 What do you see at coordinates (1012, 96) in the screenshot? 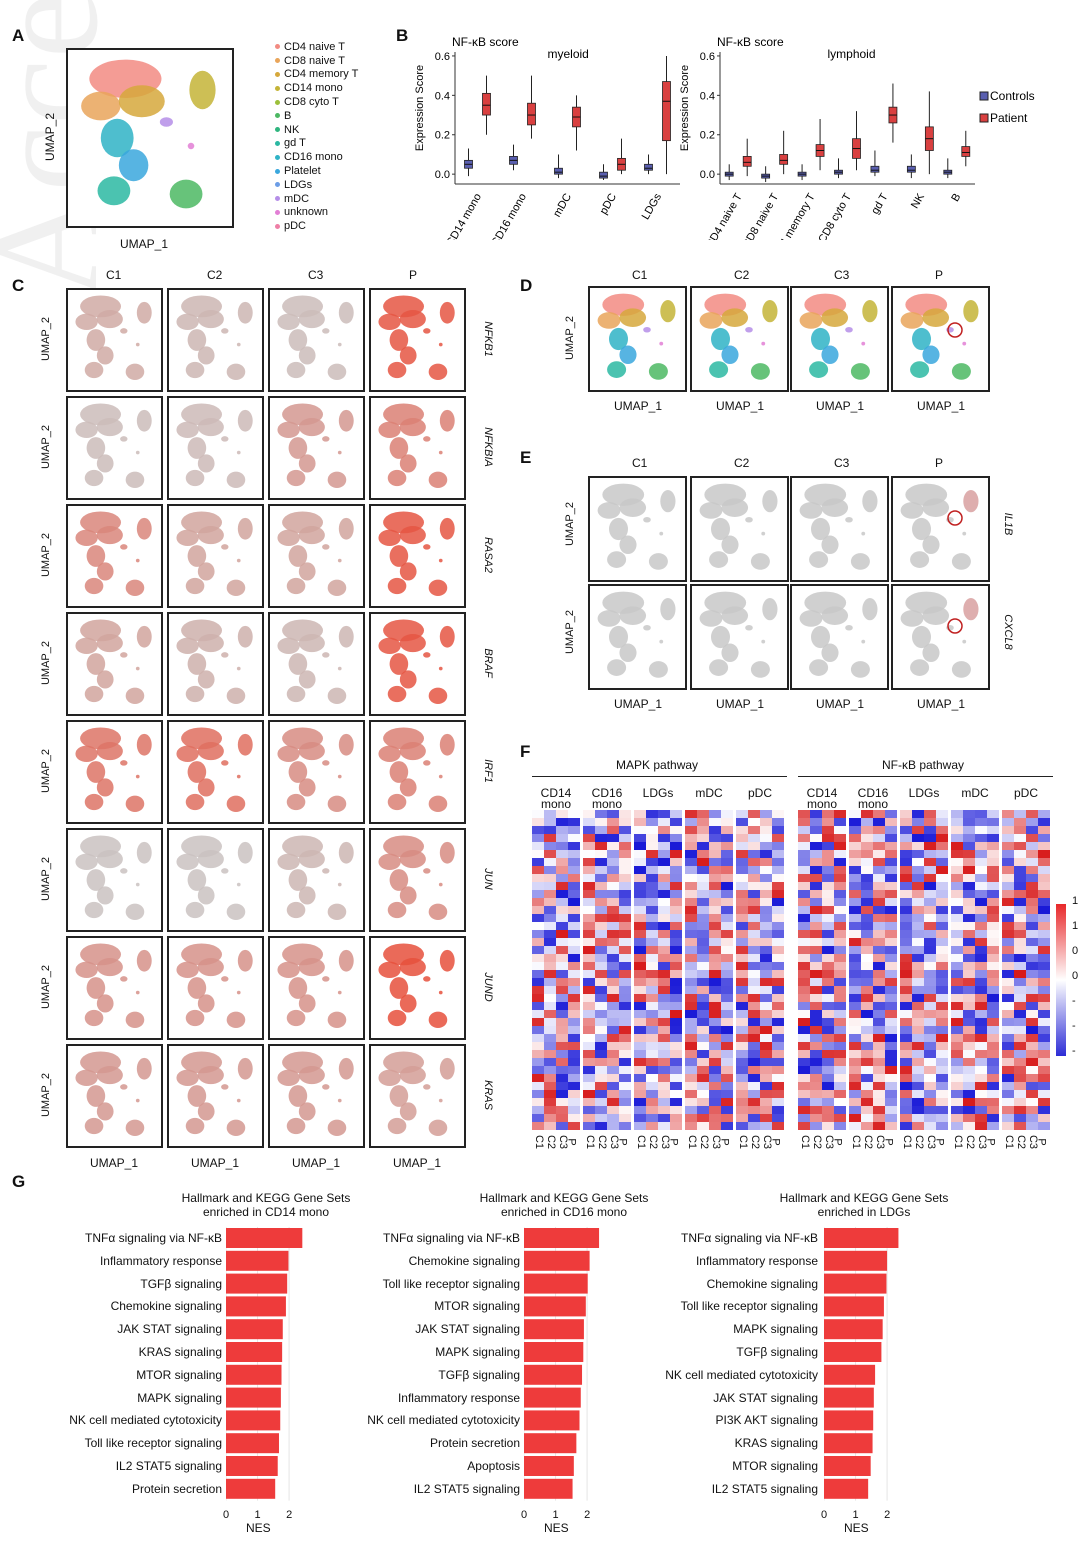
I see `legend-label: Controls` at bounding box center [1012, 96].